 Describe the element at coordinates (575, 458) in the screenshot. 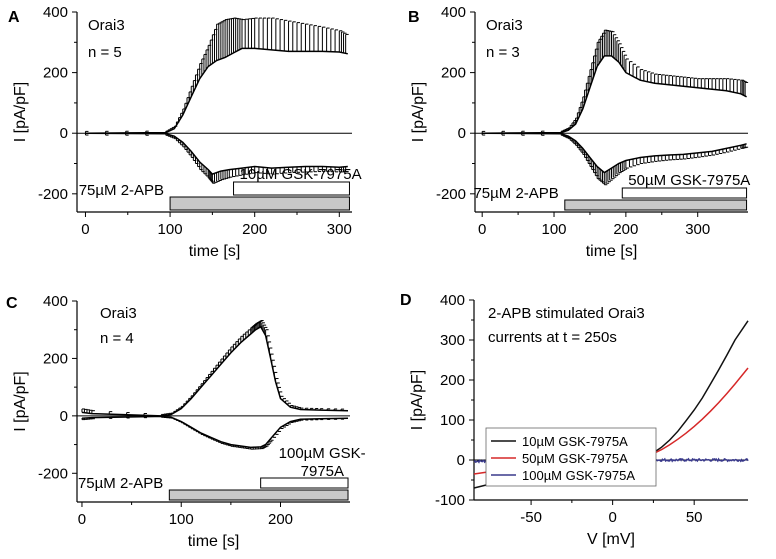

I see `legend-entry: 50µM GSK-7975A` at that location.